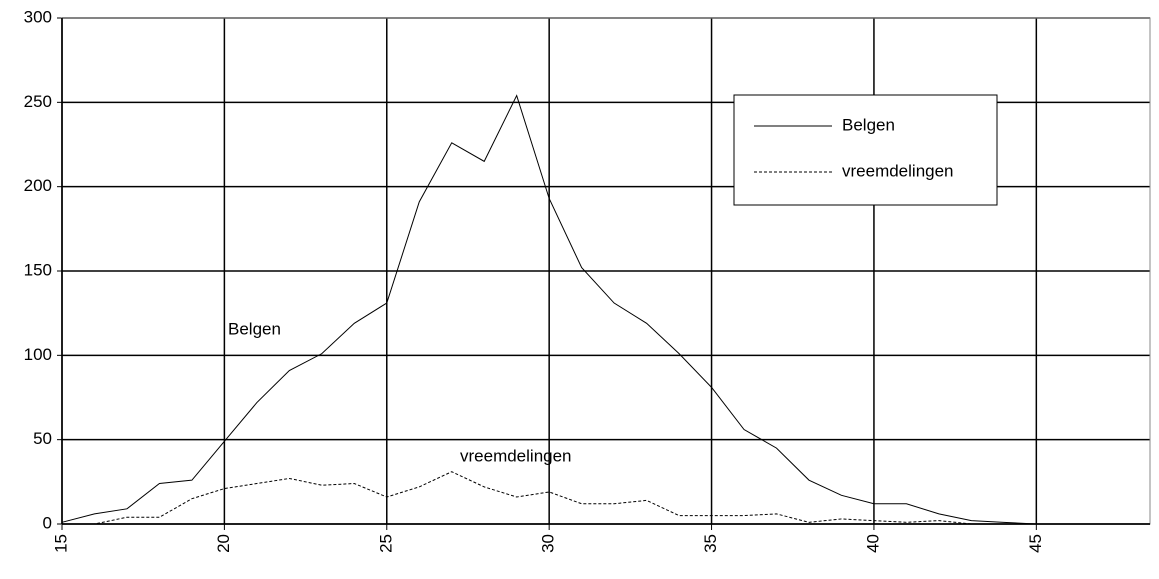 The height and width of the screenshot is (579, 1159). I want to click on y-tick-label: 150, so click(38, 269).